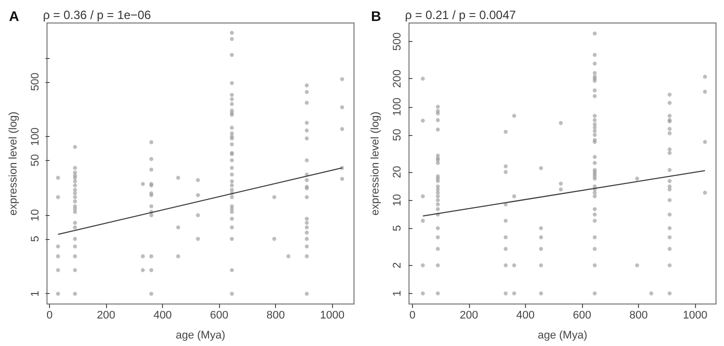 The width and height of the screenshot is (724, 346). Describe the element at coordinates (398, 265) in the screenshot. I see `y-tick-label: 2` at that location.